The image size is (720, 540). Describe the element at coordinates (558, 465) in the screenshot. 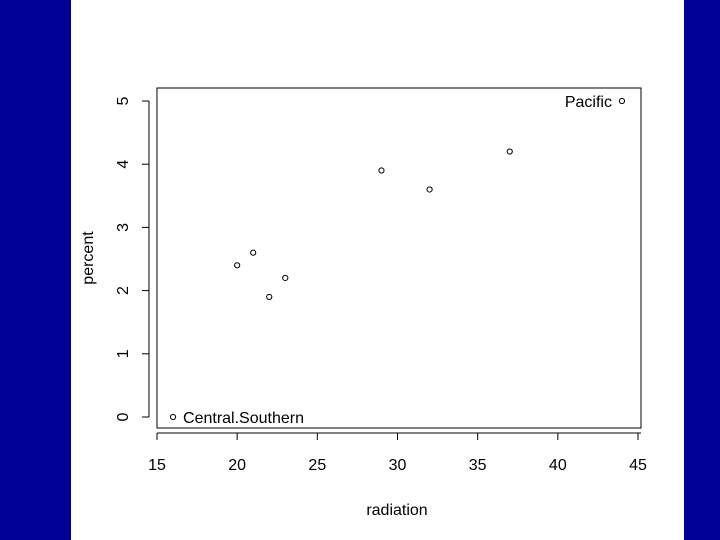

I see `x-tick-label: 40` at that location.